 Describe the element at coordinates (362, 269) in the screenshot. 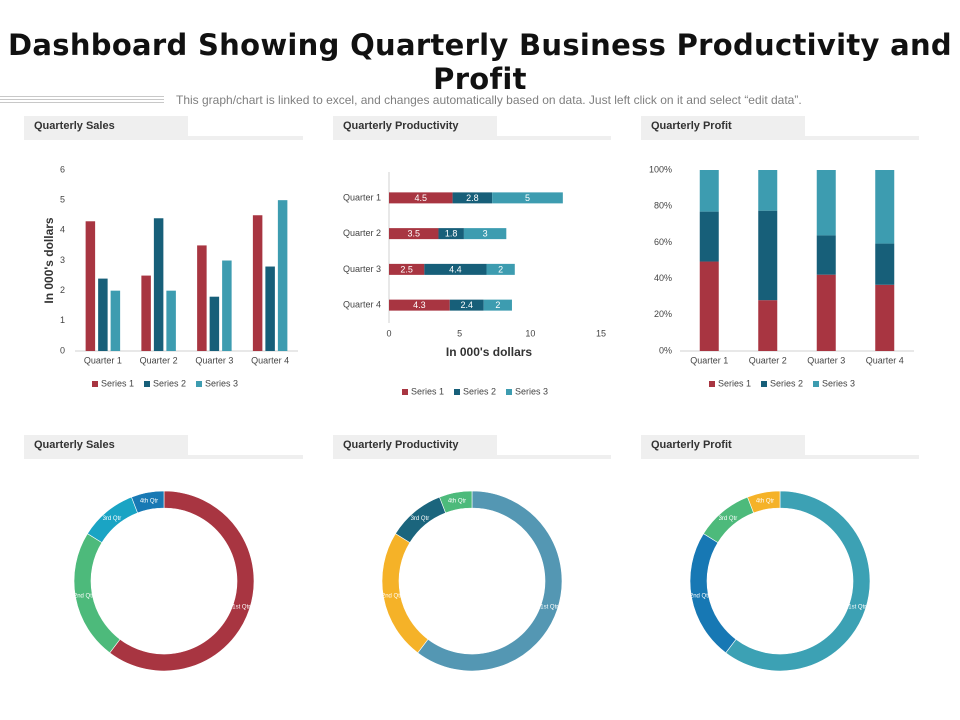

I see `y-tick-label: Quarter 3` at that location.